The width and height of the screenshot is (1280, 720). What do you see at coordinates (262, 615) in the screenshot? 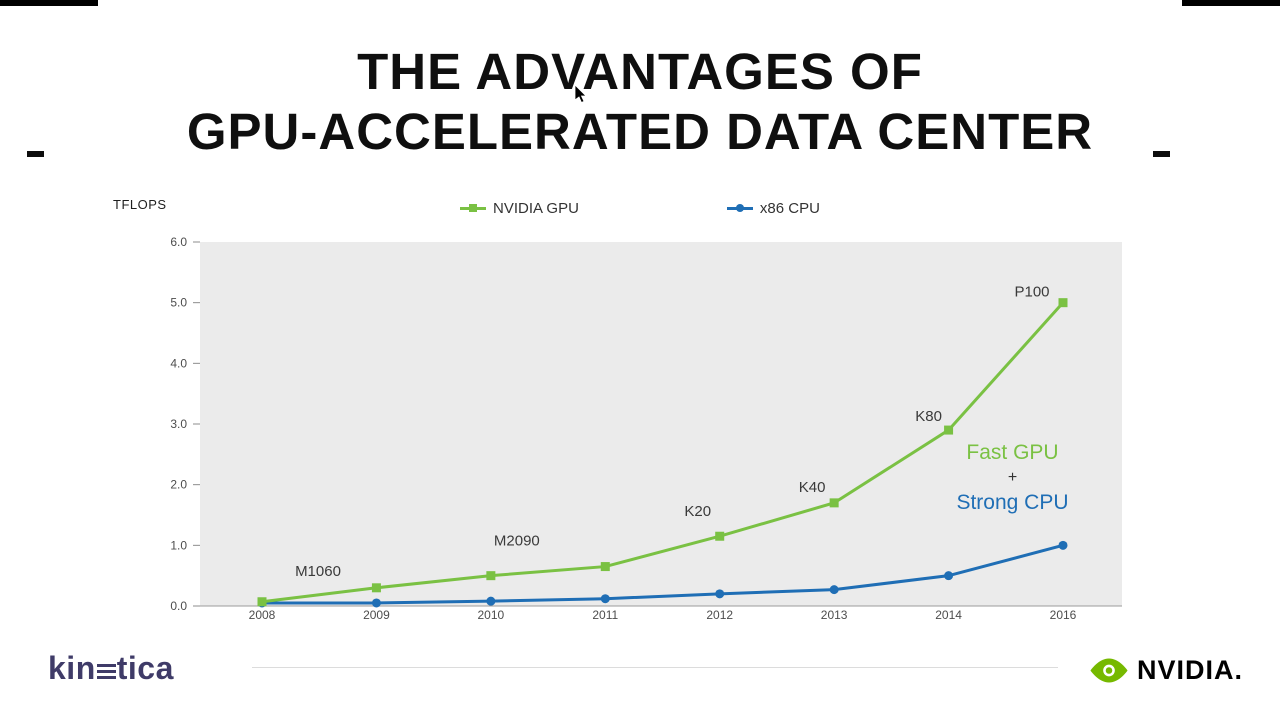
I see `x-tick-label: 2008` at bounding box center [262, 615].